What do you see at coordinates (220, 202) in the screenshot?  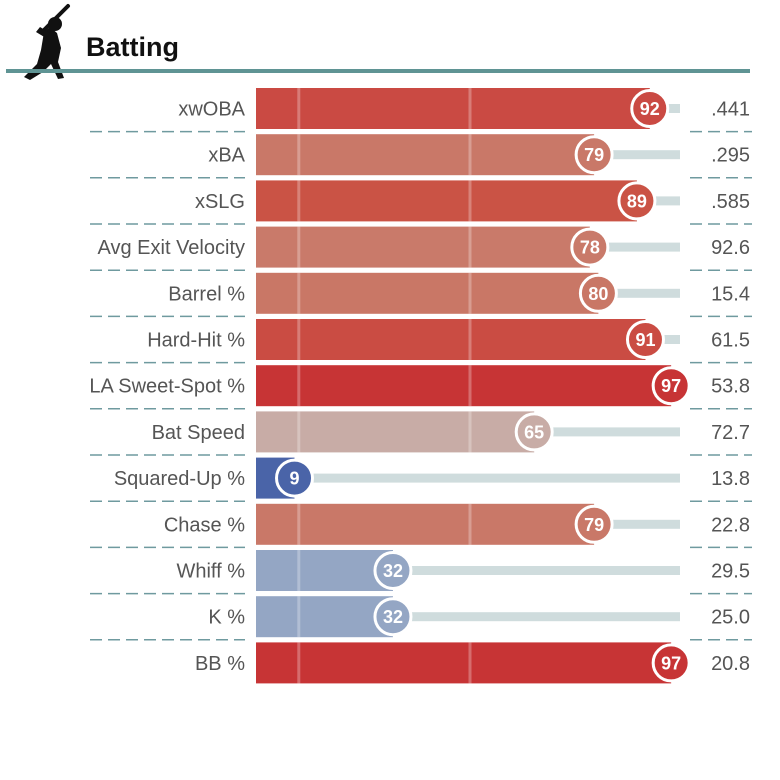 I see `metric-label: xSLG` at bounding box center [220, 202].